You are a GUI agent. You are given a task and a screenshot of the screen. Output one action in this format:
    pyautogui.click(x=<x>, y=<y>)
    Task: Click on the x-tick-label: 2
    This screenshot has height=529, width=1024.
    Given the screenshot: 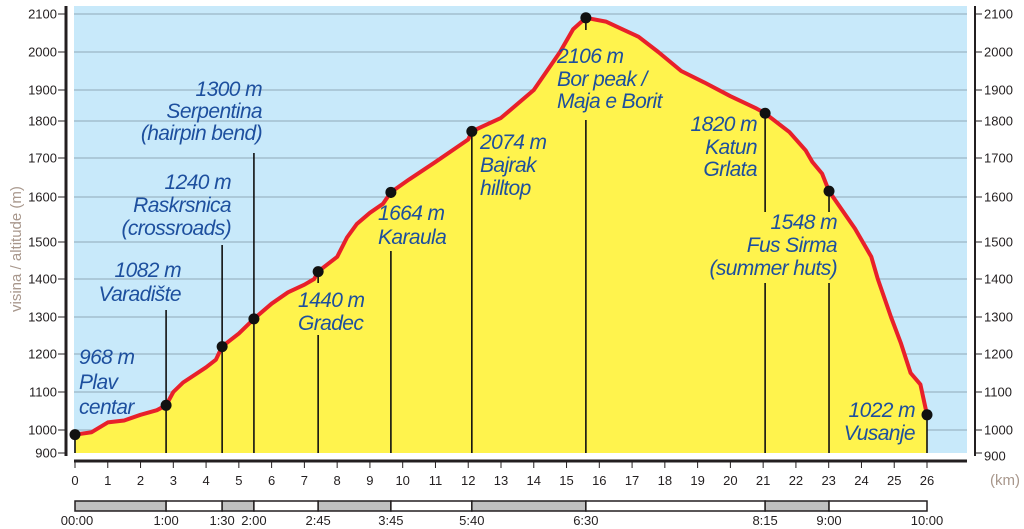 What is the action you would take?
    pyautogui.click(x=140, y=480)
    